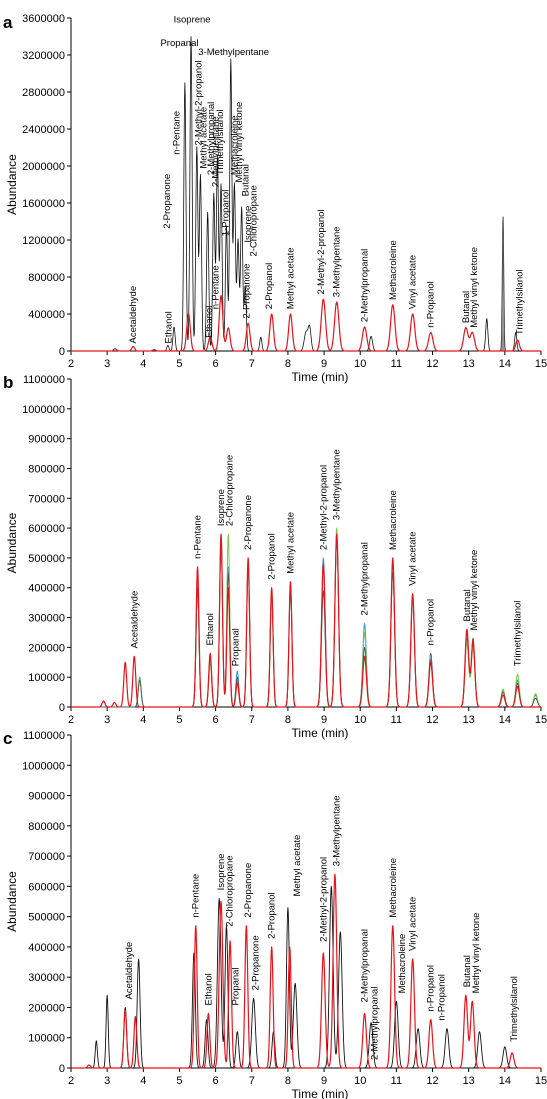 This screenshot has height=1099, width=547. I want to click on panel-b-x-tick-label: 8, so click(288, 720).